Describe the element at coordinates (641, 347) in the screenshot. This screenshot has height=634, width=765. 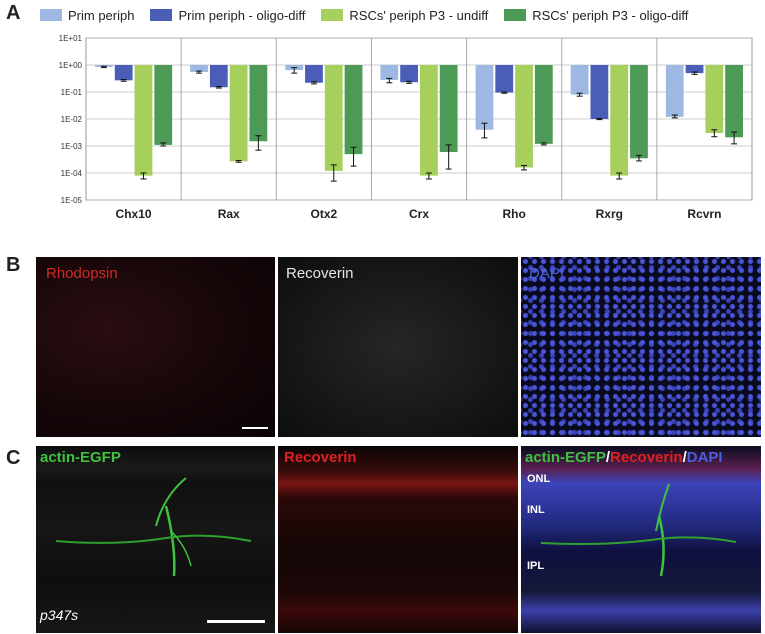
I see `dapi-image: DAPI` at that location.